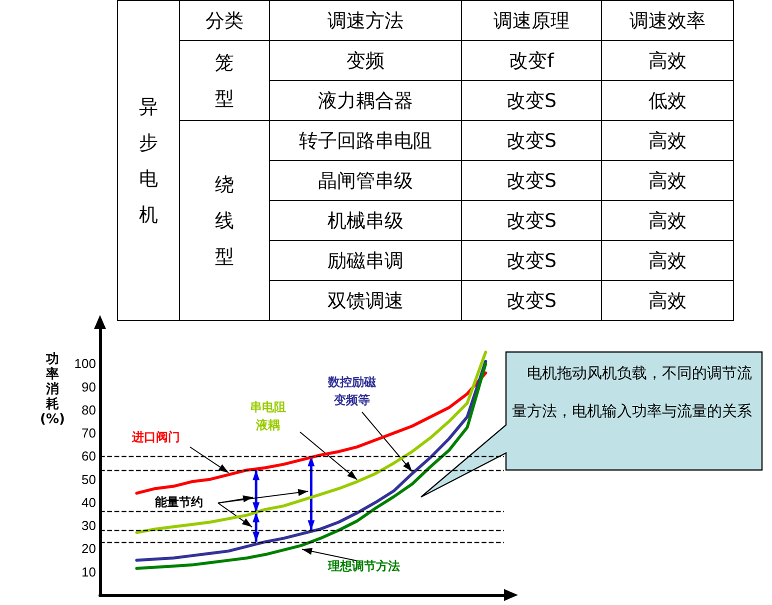 Image resolution: width=772 pixels, height=605 pixels. What do you see at coordinates (632, 392) in the screenshot?
I see `text: 电机拖动风机负载，不同的调节流量方法，电机输入功率与流量的关系` at bounding box center [632, 392].